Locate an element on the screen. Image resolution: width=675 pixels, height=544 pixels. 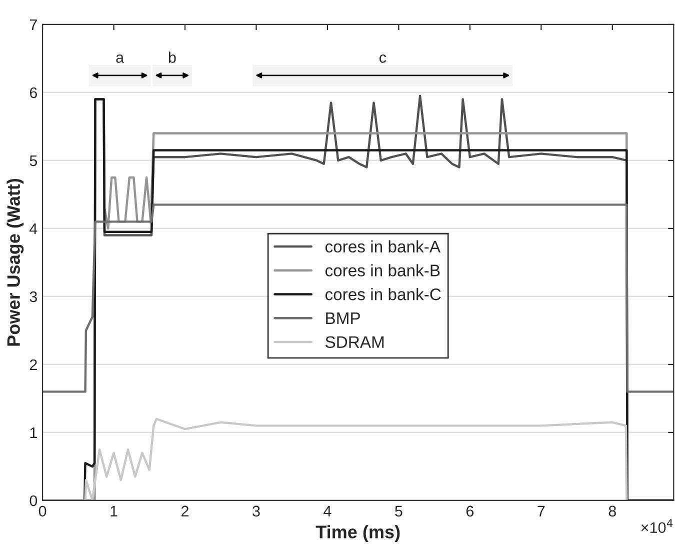
legend-label: cores in bank-B is located at coordinates (382, 270).